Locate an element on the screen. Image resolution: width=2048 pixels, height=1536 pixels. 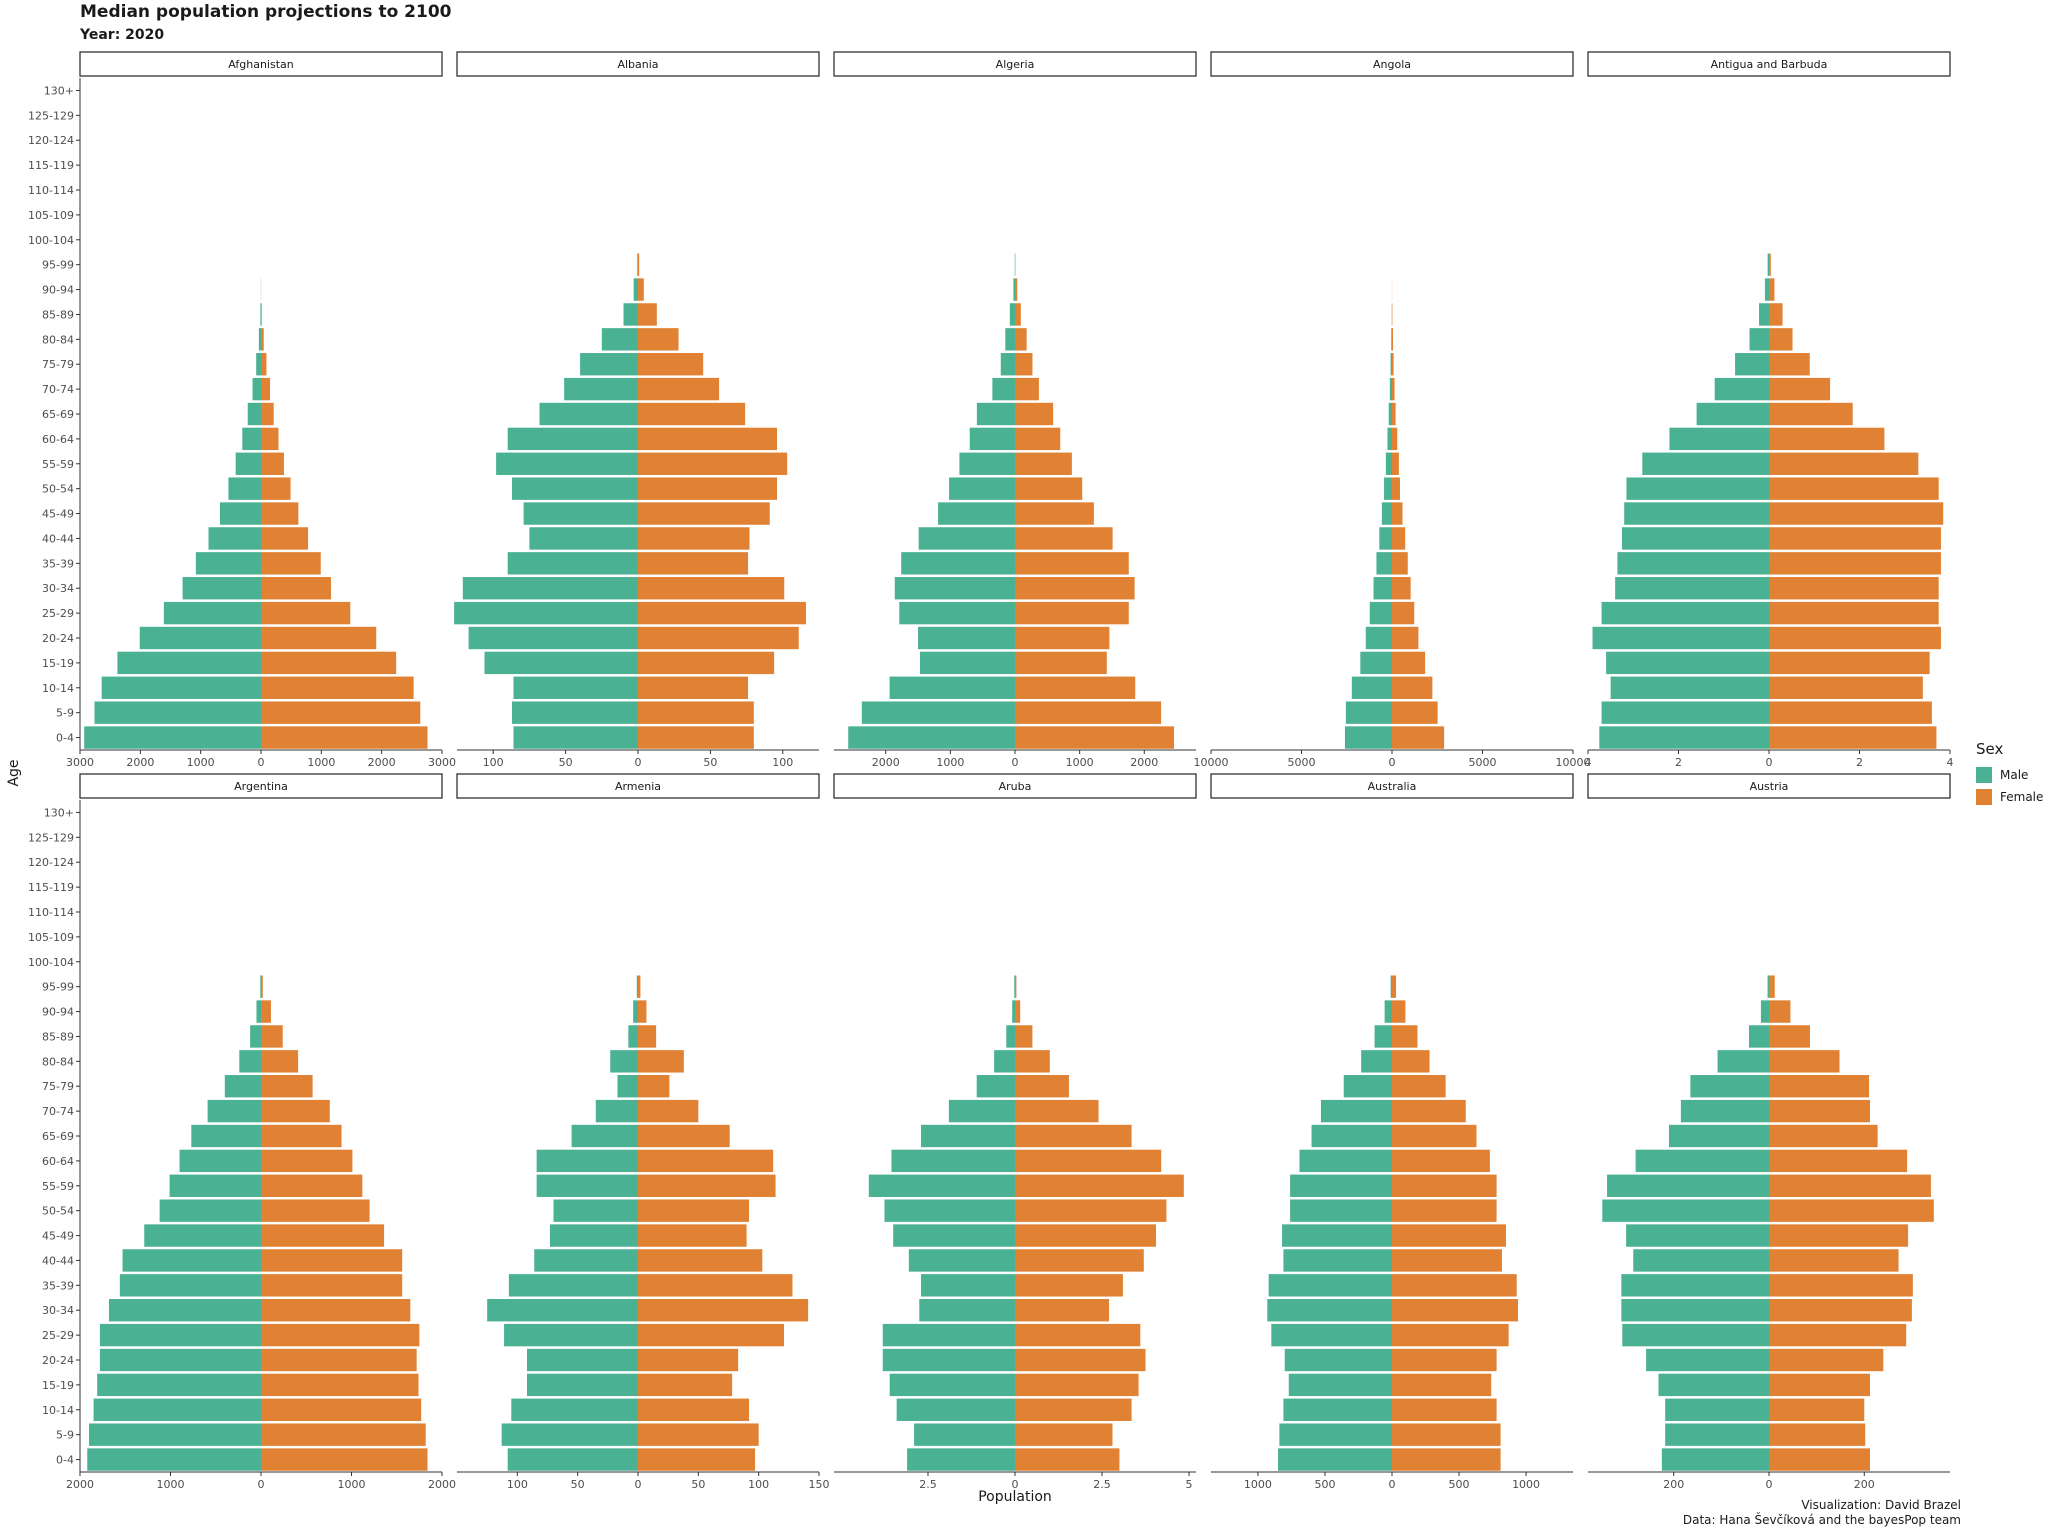
x-tick-label: 50 is located at coordinates (578, 1484).